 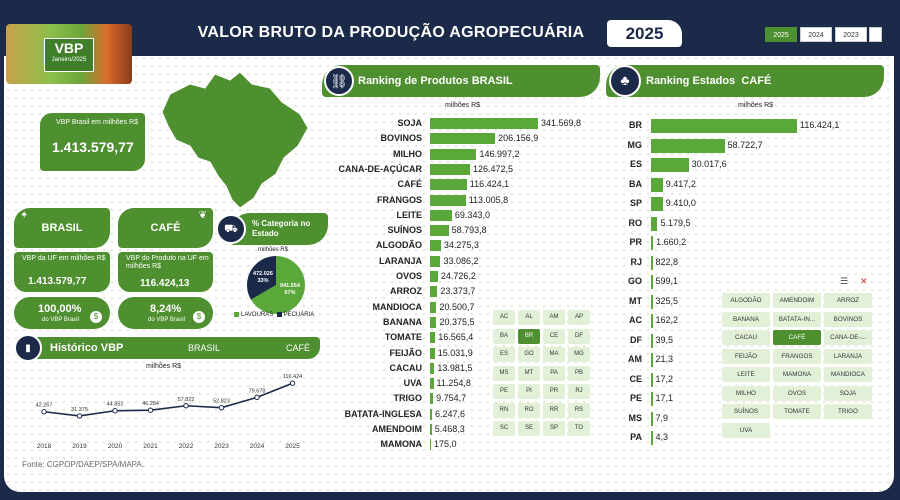 I want to click on uf-button-to: TO, so click(x=579, y=428).